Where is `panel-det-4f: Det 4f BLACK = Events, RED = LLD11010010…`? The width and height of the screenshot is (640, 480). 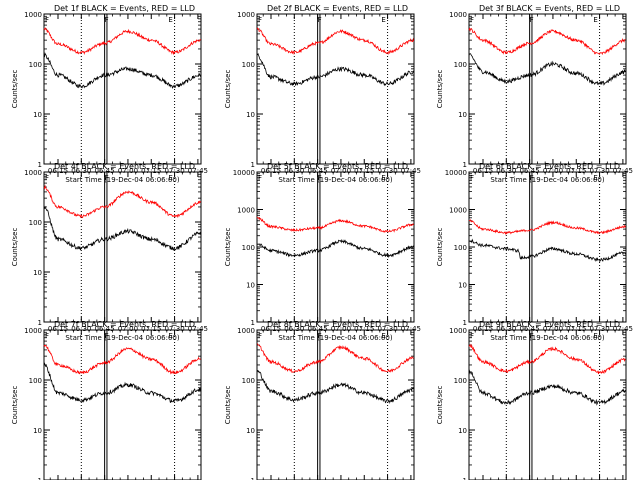 panel-det-4f: Det 4f BLACK = Events, RED = LLD11010010… is located at coordinates (109, 252).